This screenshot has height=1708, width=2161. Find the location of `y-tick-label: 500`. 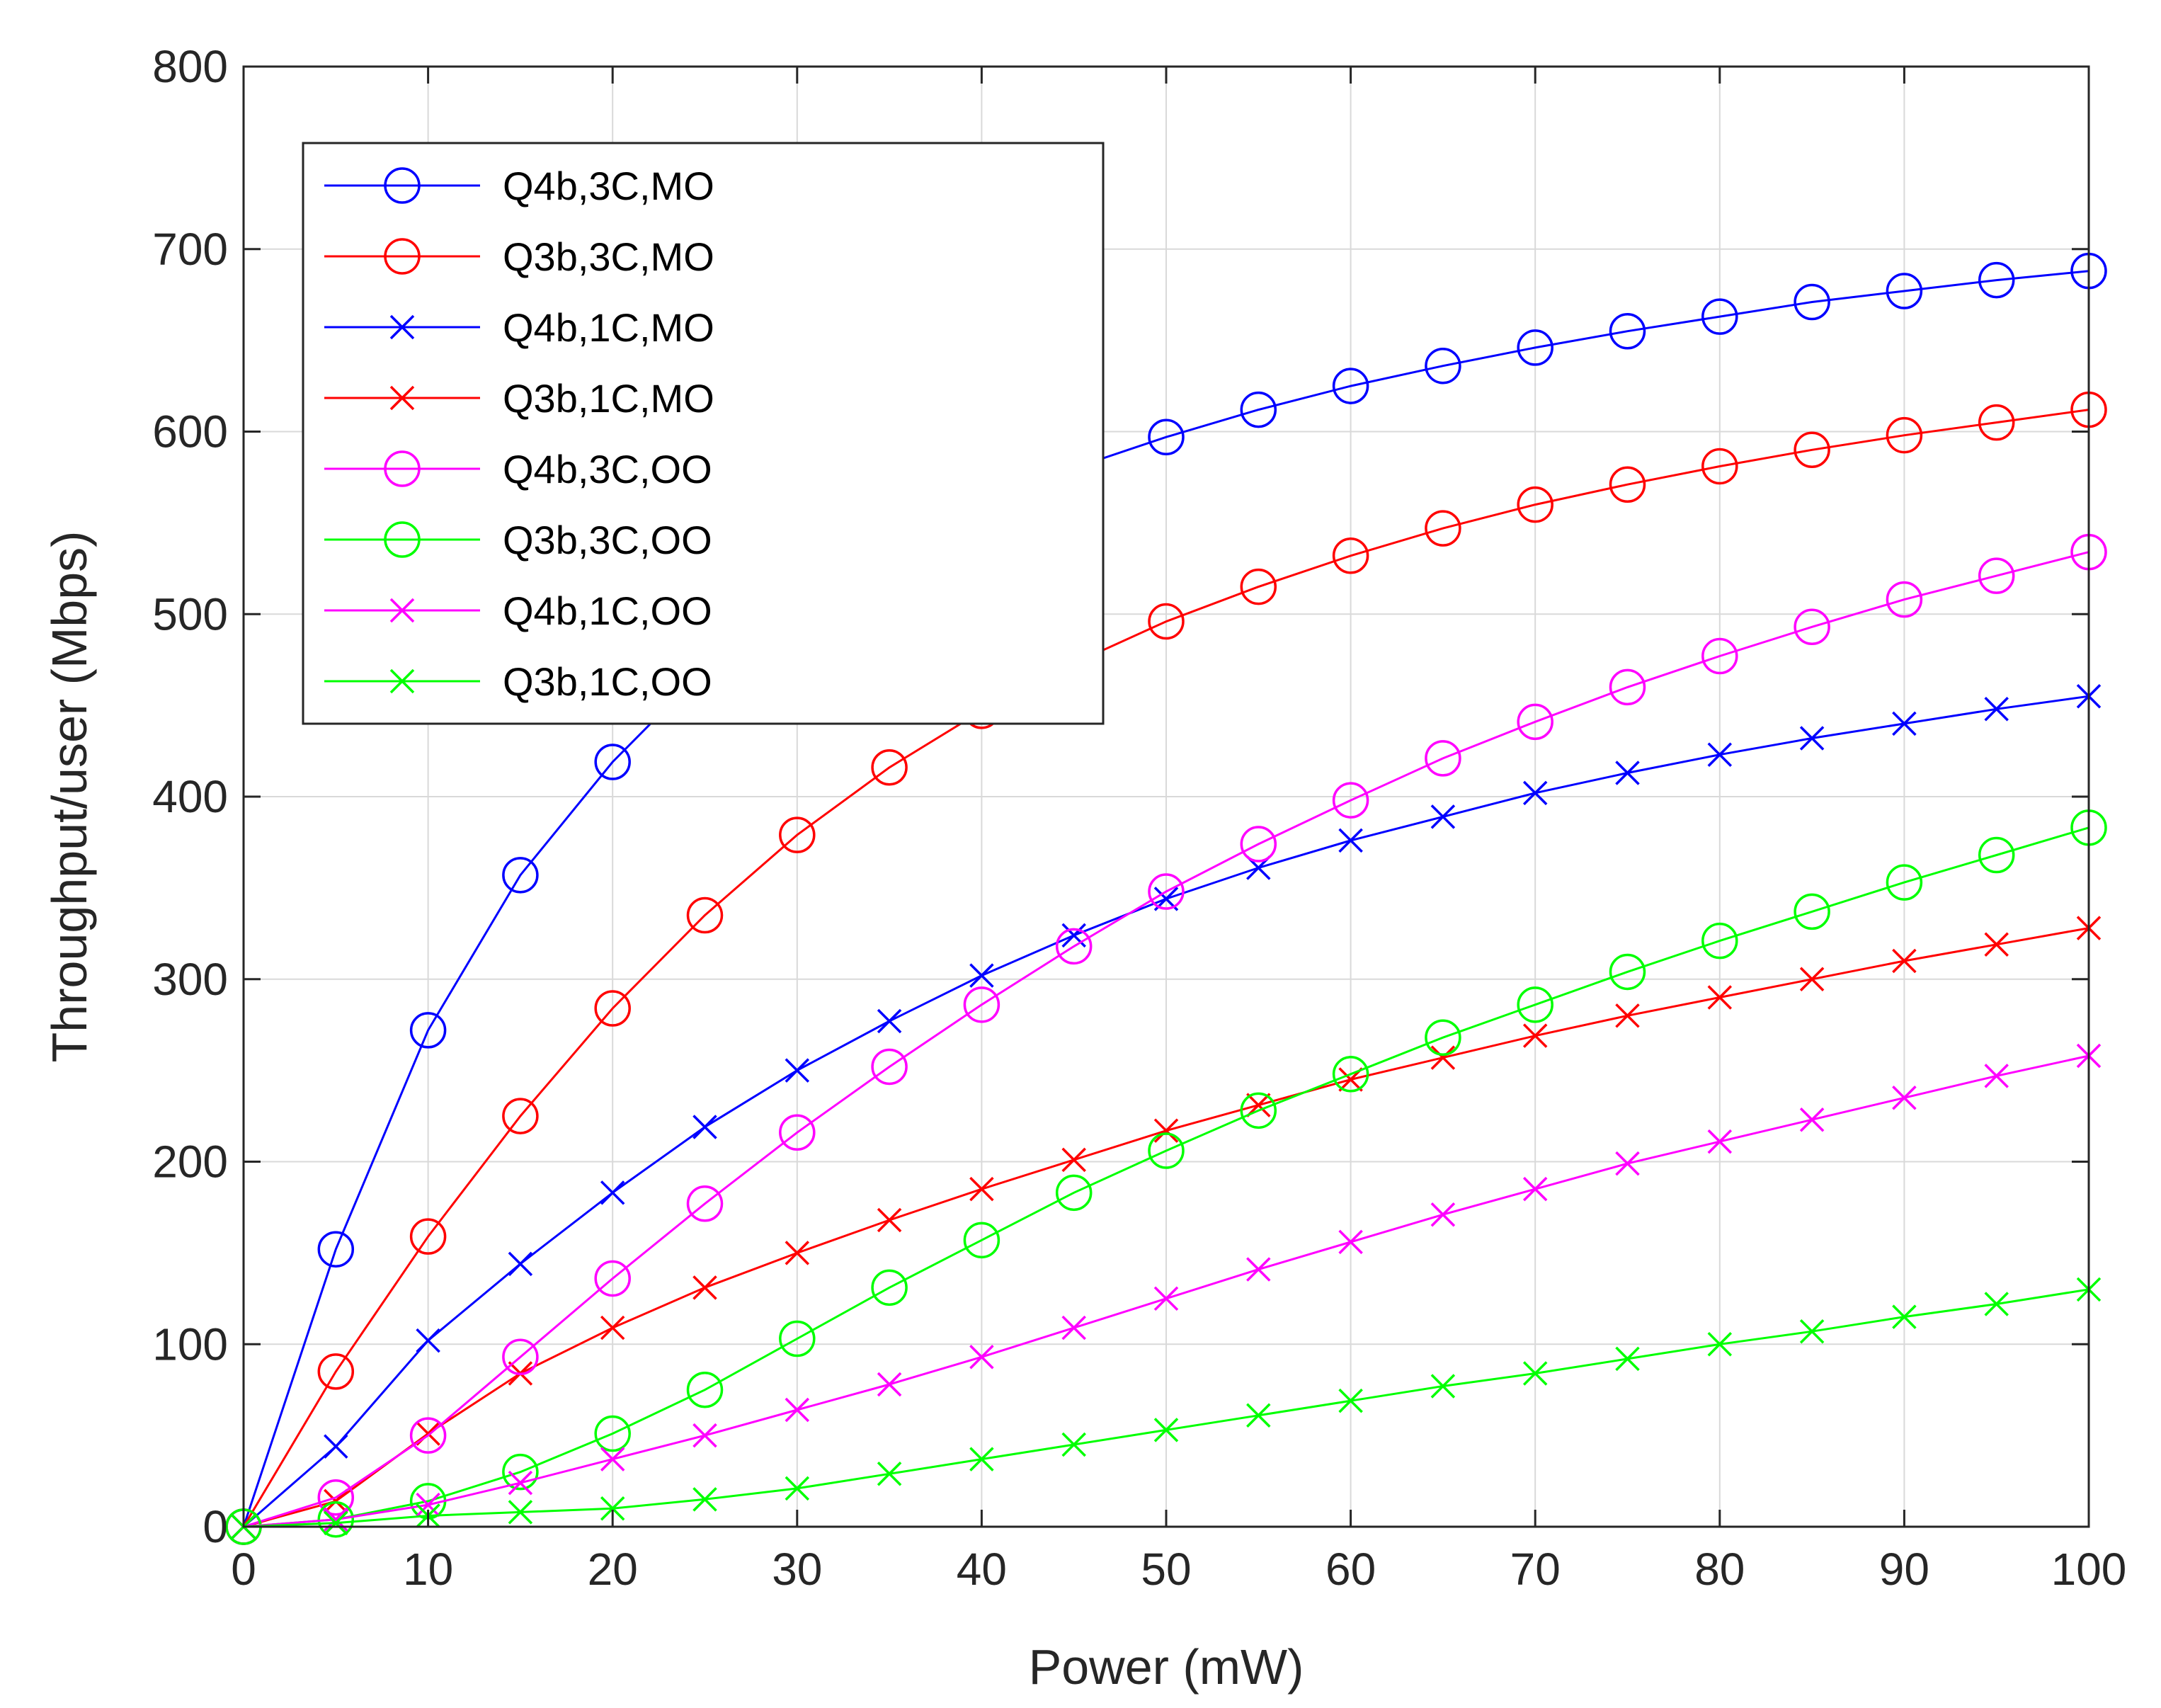

y-tick-label: 500 is located at coordinates (190, 613).